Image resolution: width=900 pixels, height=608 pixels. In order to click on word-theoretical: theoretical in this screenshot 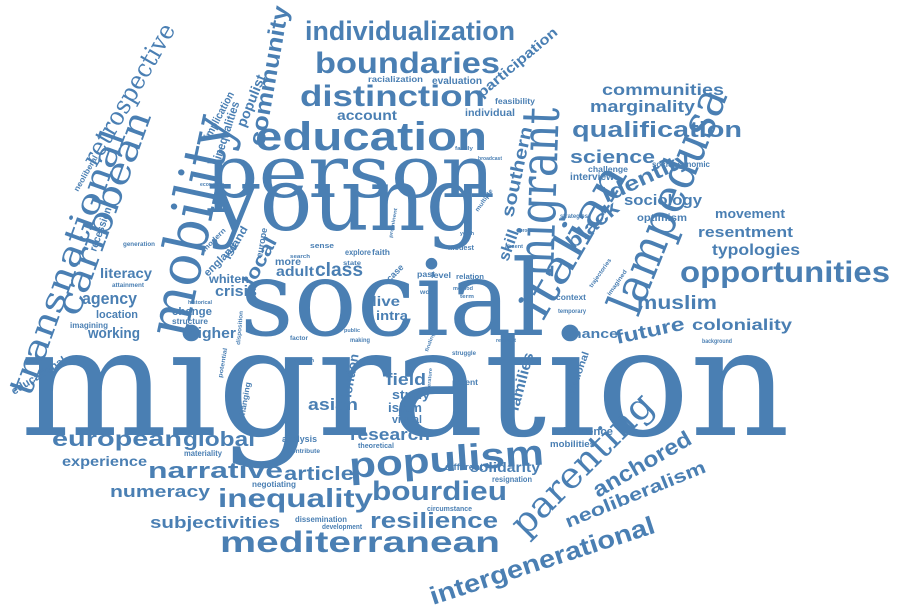, I will do `click(376, 446)`.